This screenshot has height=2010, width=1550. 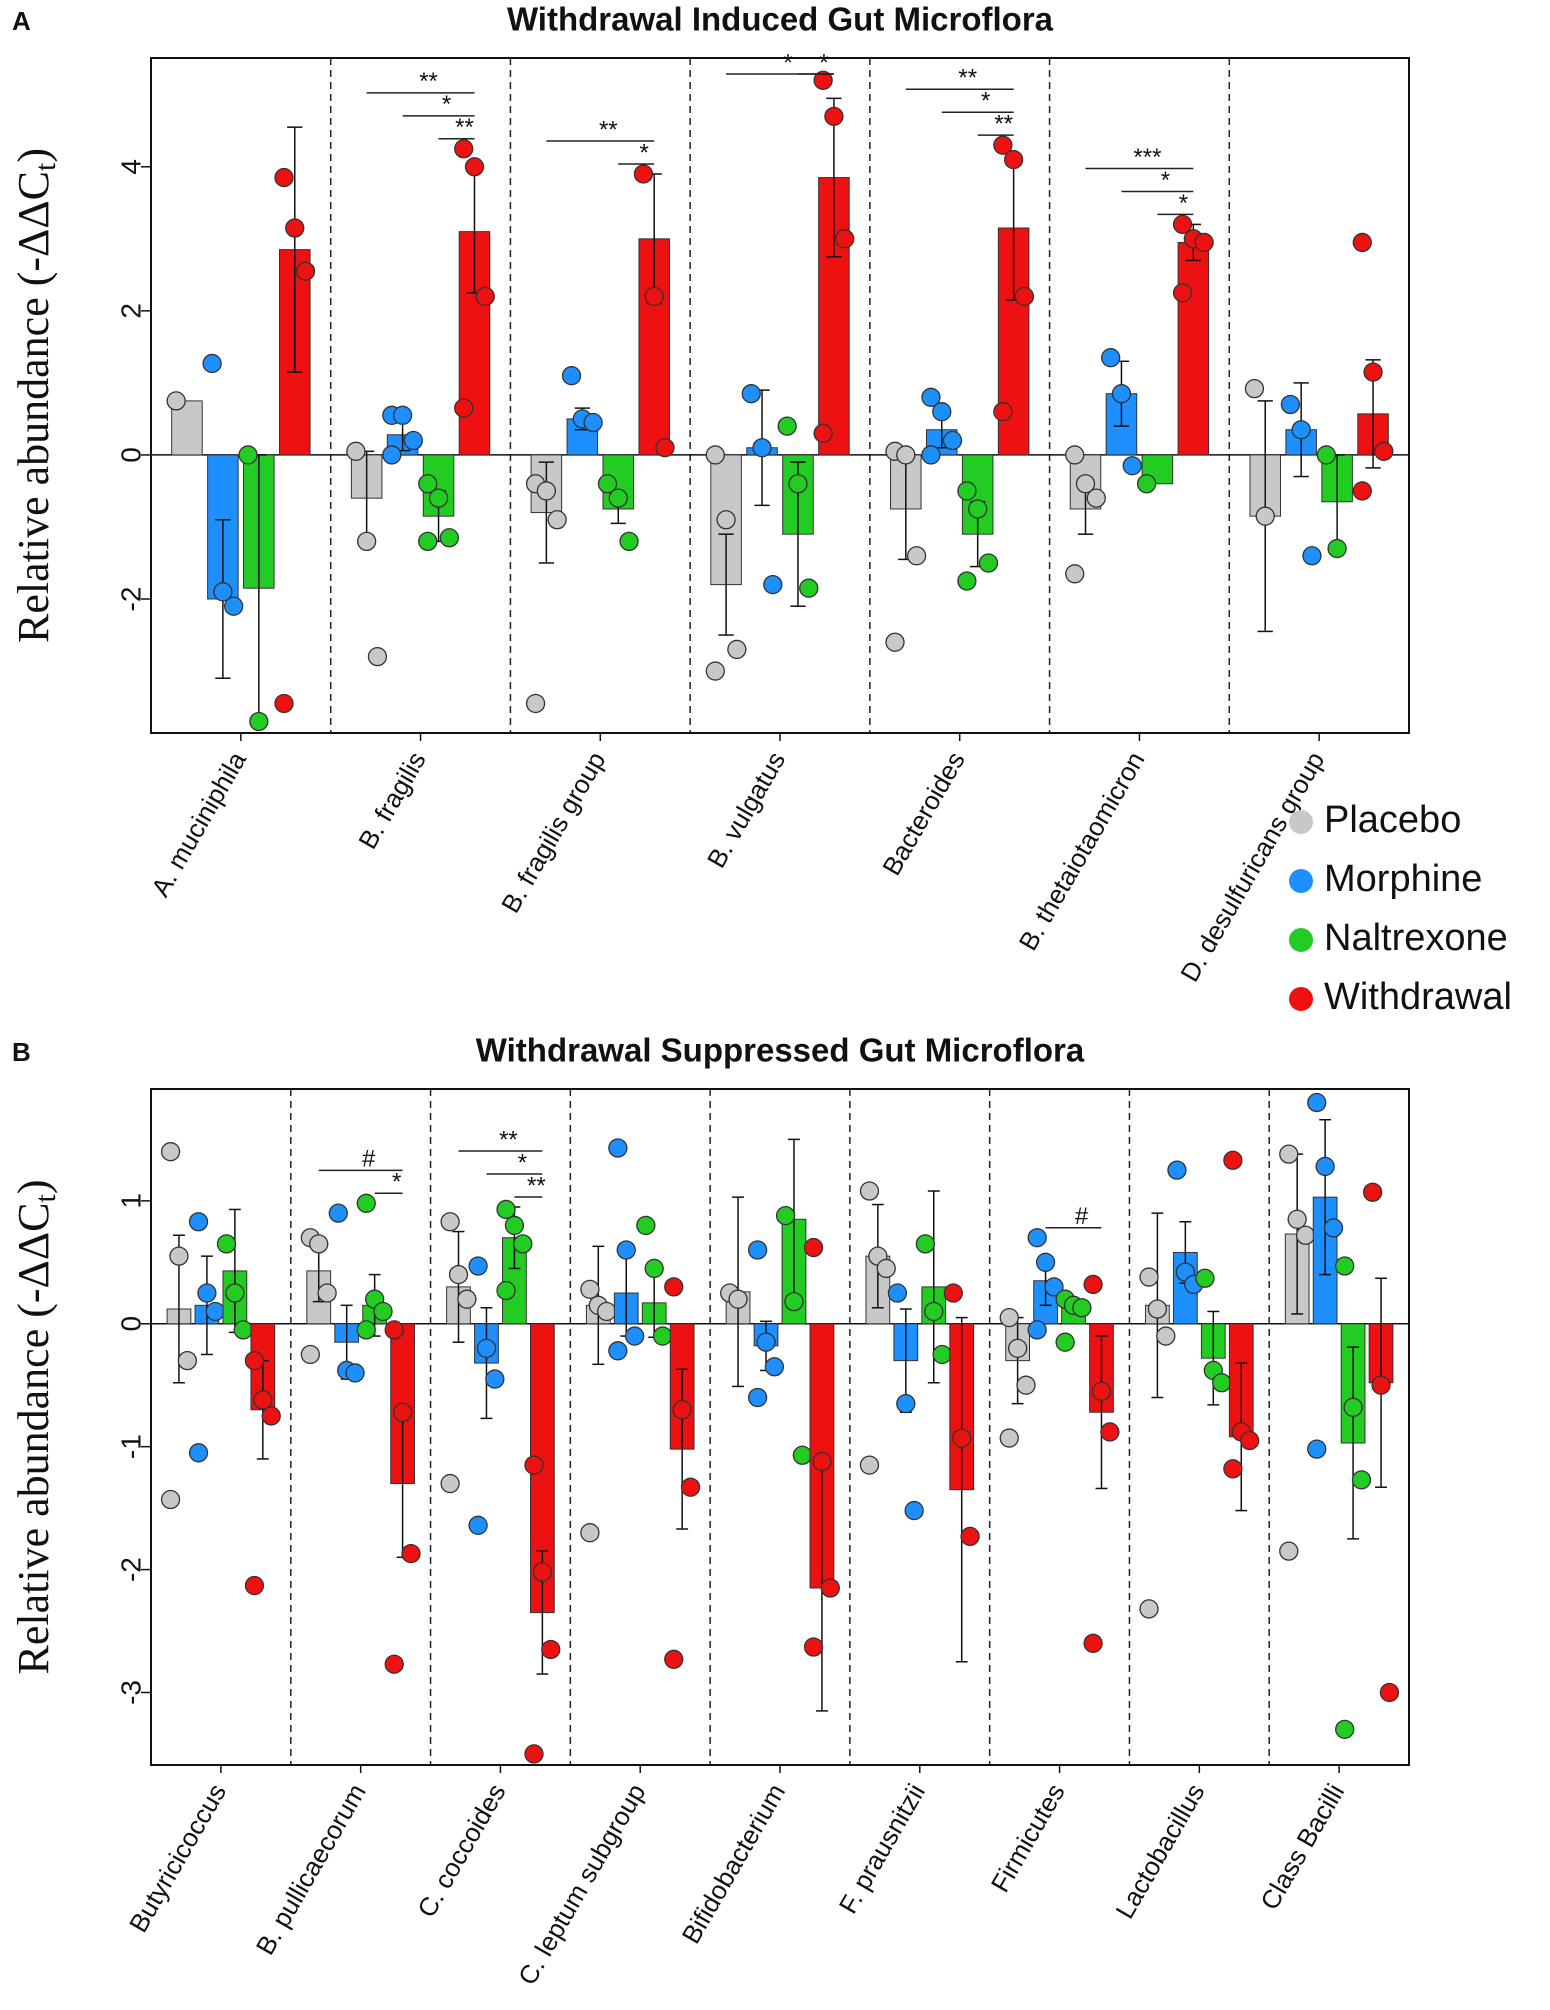 What do you see at coordinates (33, 1439) in the screenshot?
I see `y-axis-label-part: Relative abundance (-ΔΔC` at bounding box center [33, 1439].